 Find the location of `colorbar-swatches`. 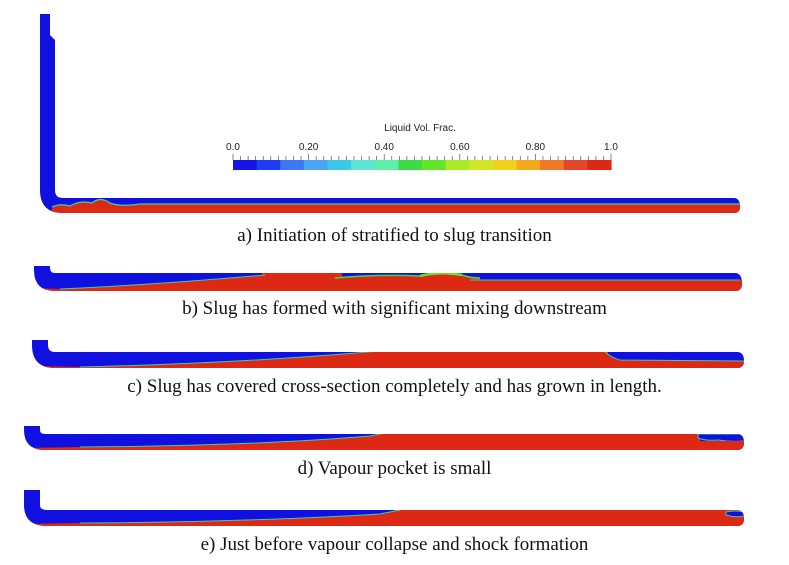

colorbar-swatches is located at coordinates (422, 165).